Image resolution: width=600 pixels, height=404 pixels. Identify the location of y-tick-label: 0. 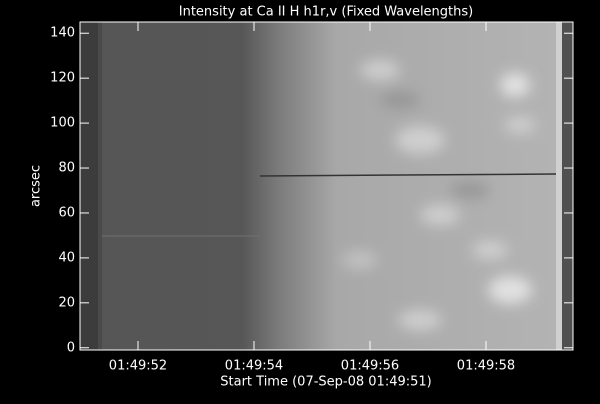
(71, 347).